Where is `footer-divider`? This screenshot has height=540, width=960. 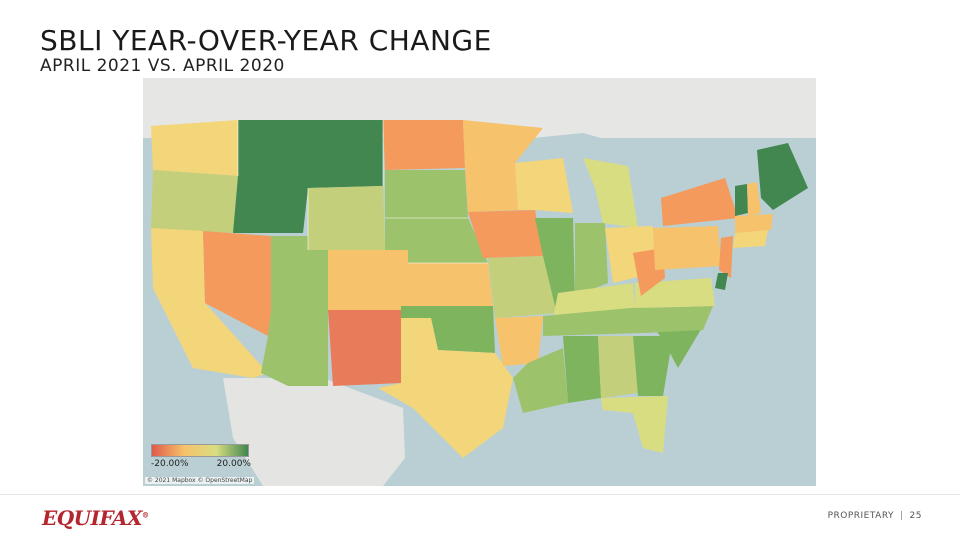
footer-divider is located at coordinates (480, 494).